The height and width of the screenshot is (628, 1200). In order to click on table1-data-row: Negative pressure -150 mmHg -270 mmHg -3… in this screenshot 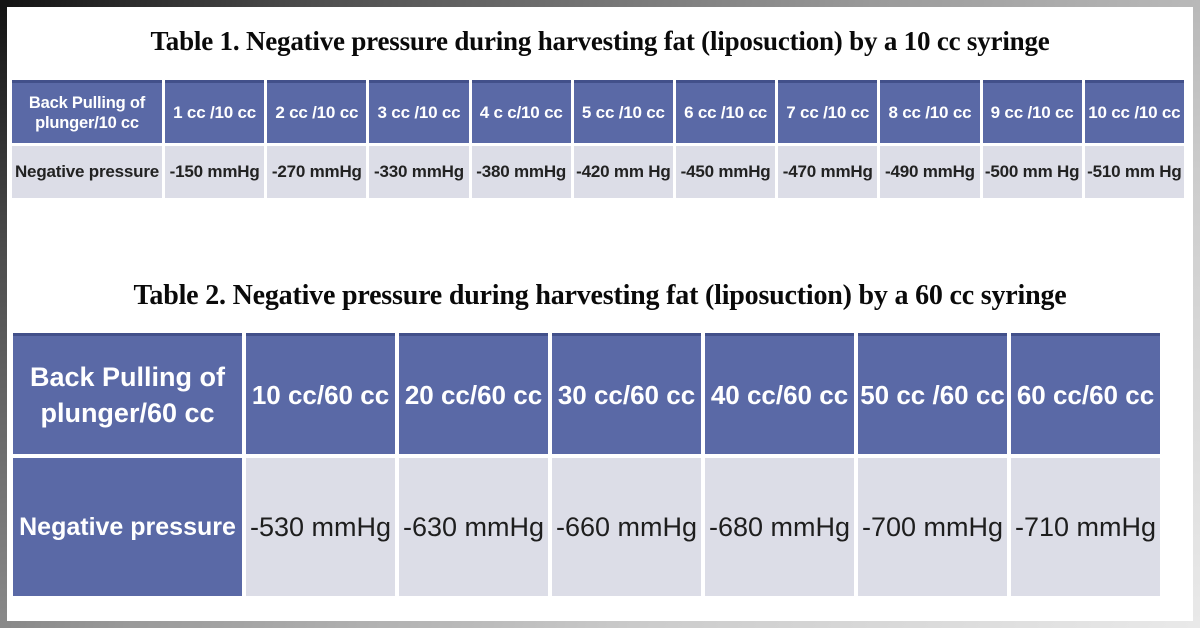, I will do `click(598, 172)`.